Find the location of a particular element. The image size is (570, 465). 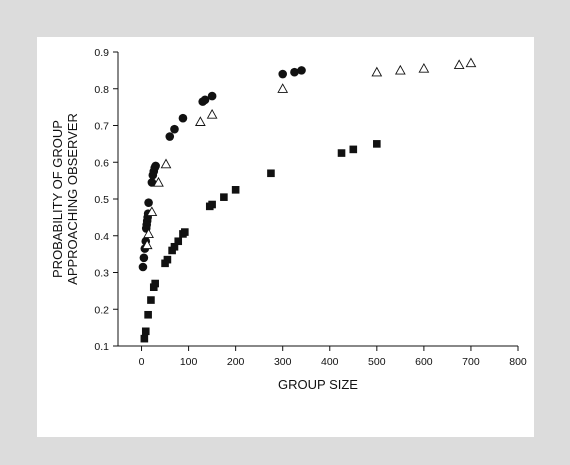

x-tick-label: 200 is located at coordinates (236, 362).